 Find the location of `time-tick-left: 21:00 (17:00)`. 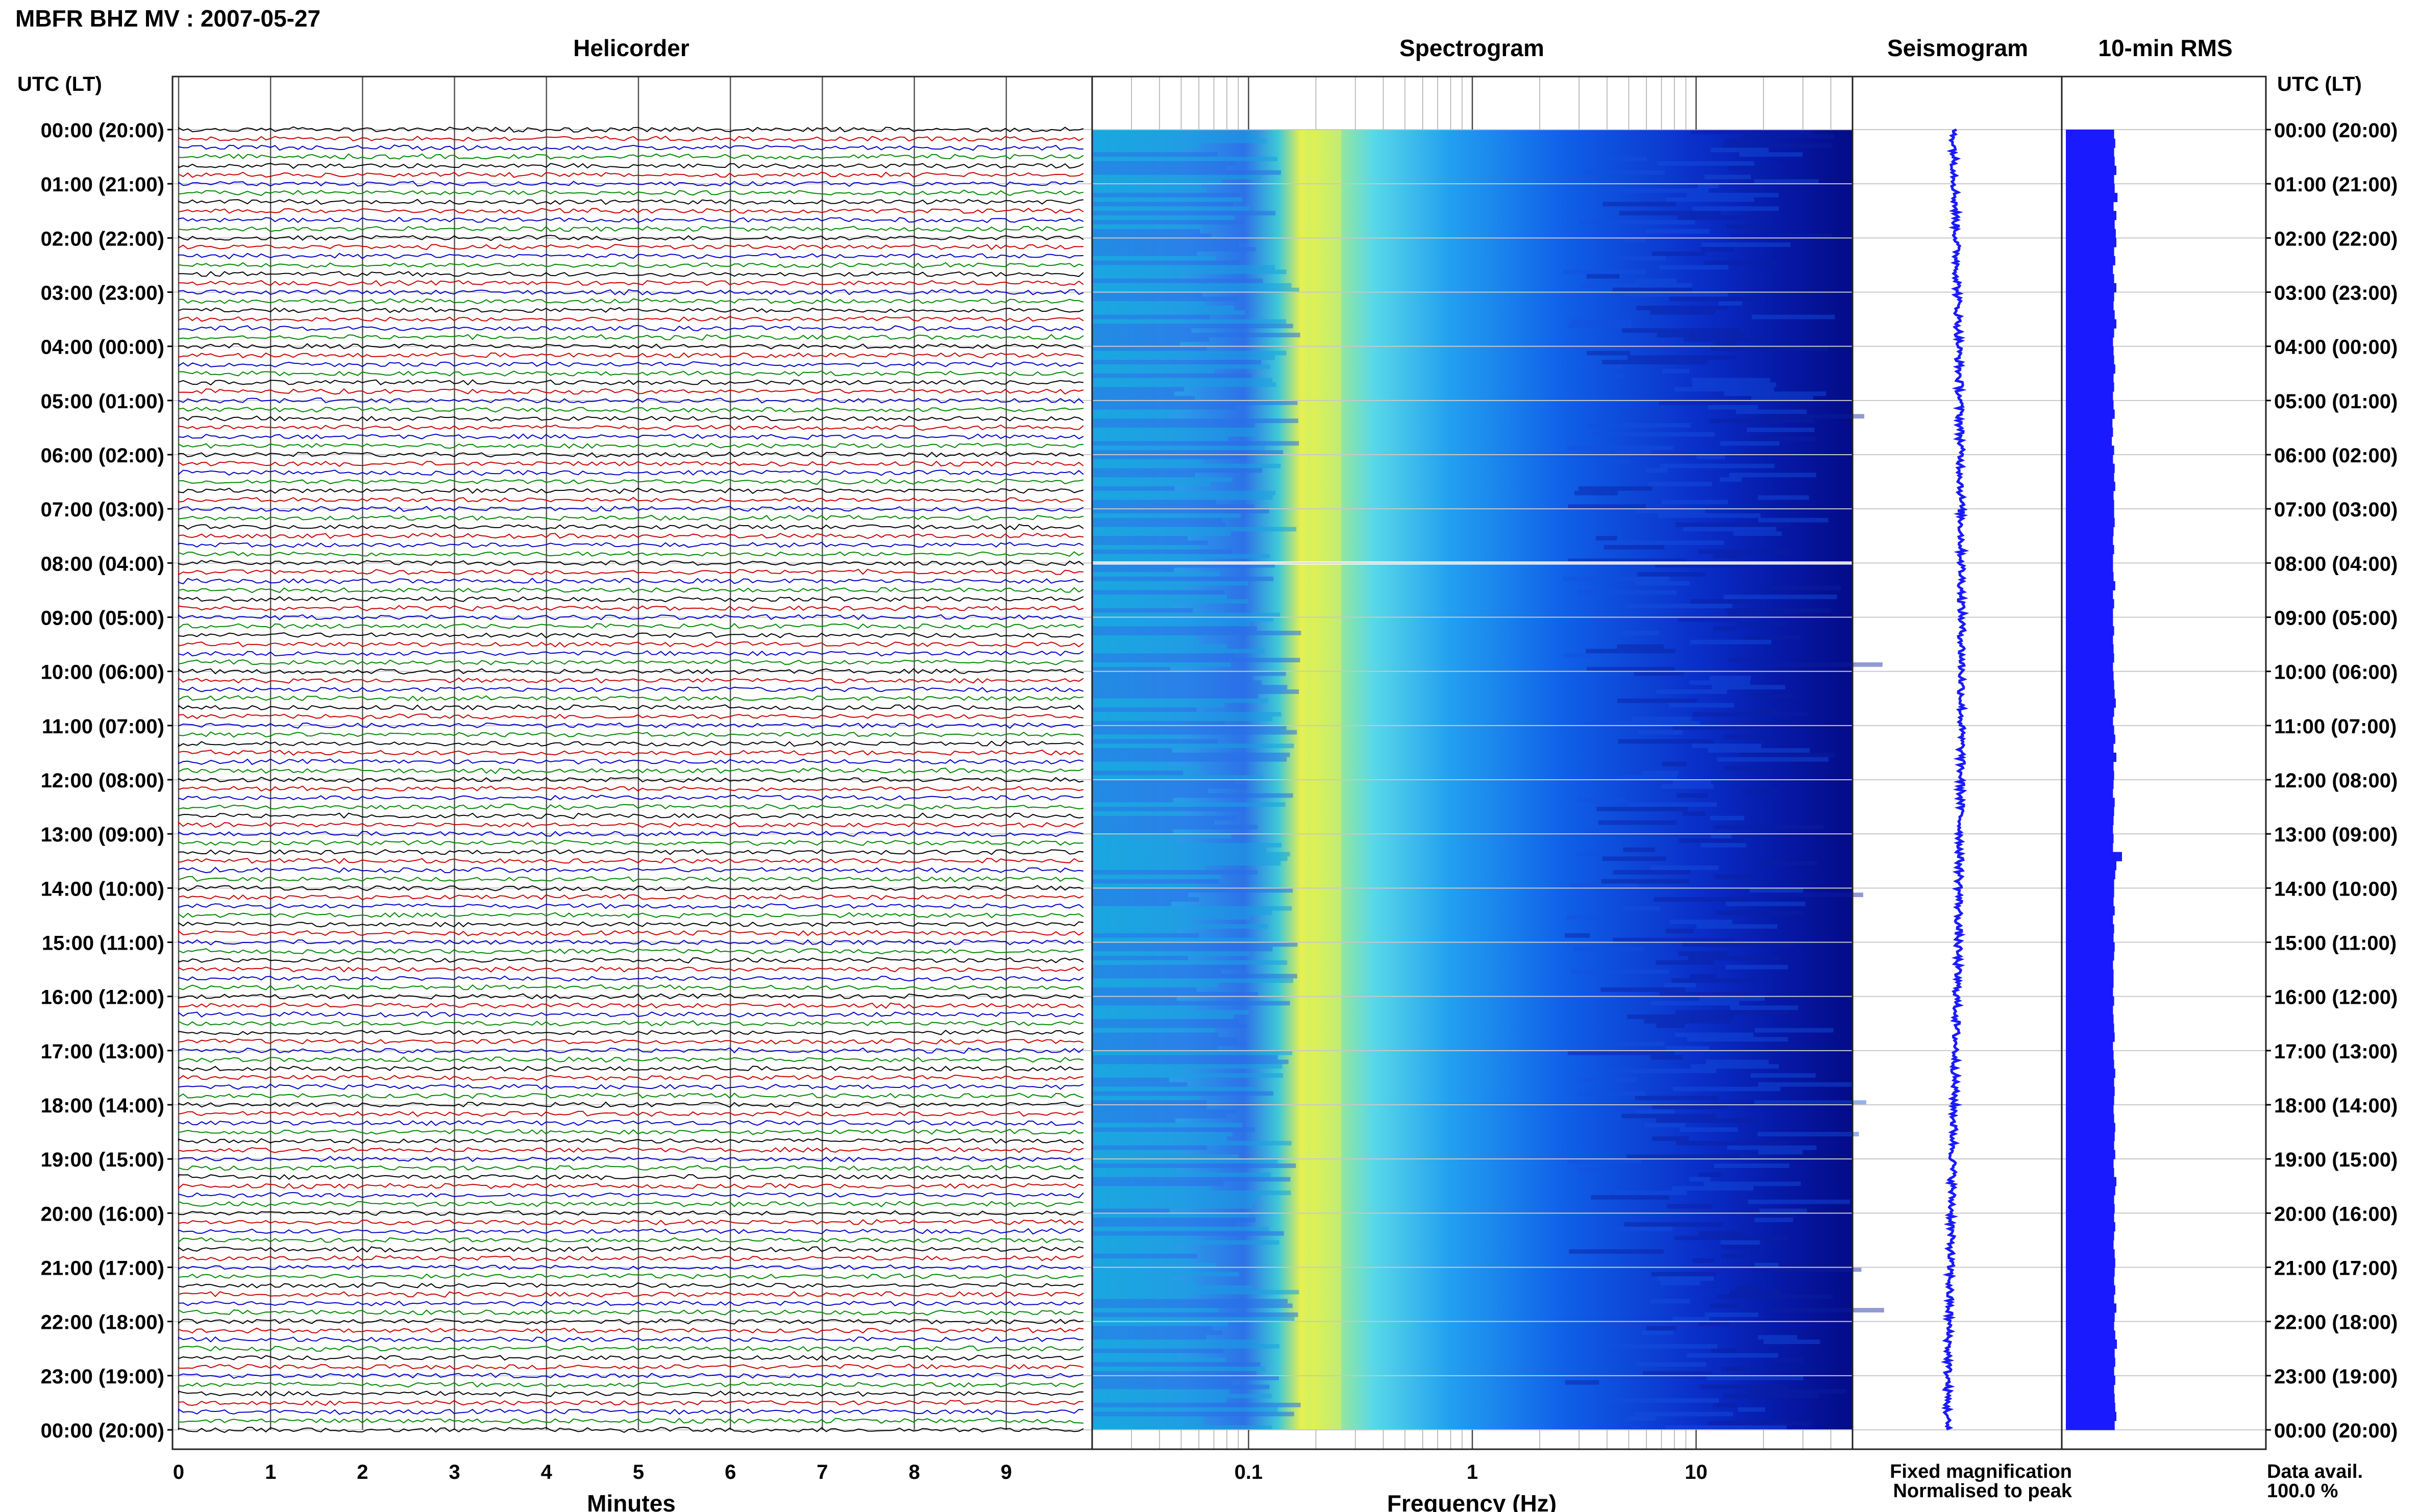

time-tick-left: 21:00 (17:00) is located at coordinates (102, 1268).